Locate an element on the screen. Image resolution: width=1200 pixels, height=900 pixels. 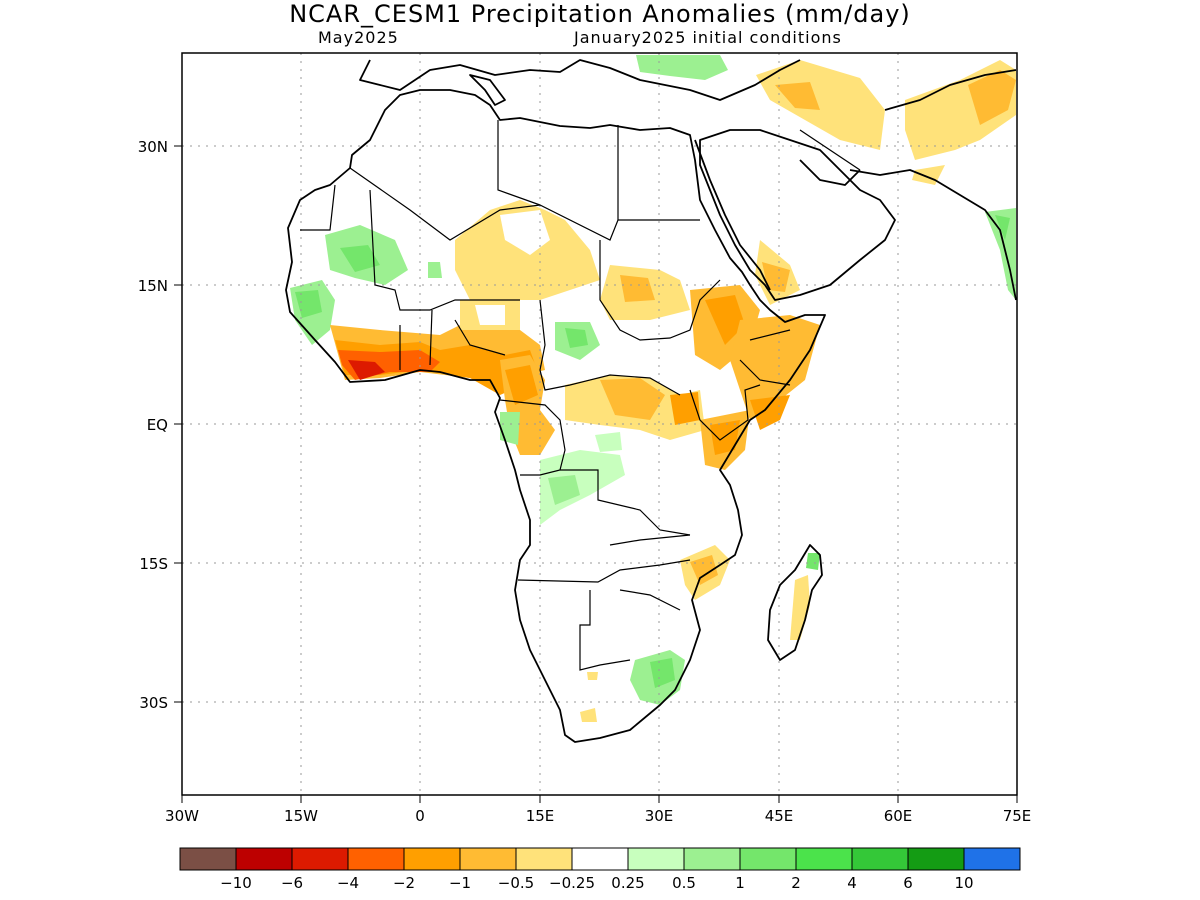
lon-label: 0 is located at coordinates (420, 816).